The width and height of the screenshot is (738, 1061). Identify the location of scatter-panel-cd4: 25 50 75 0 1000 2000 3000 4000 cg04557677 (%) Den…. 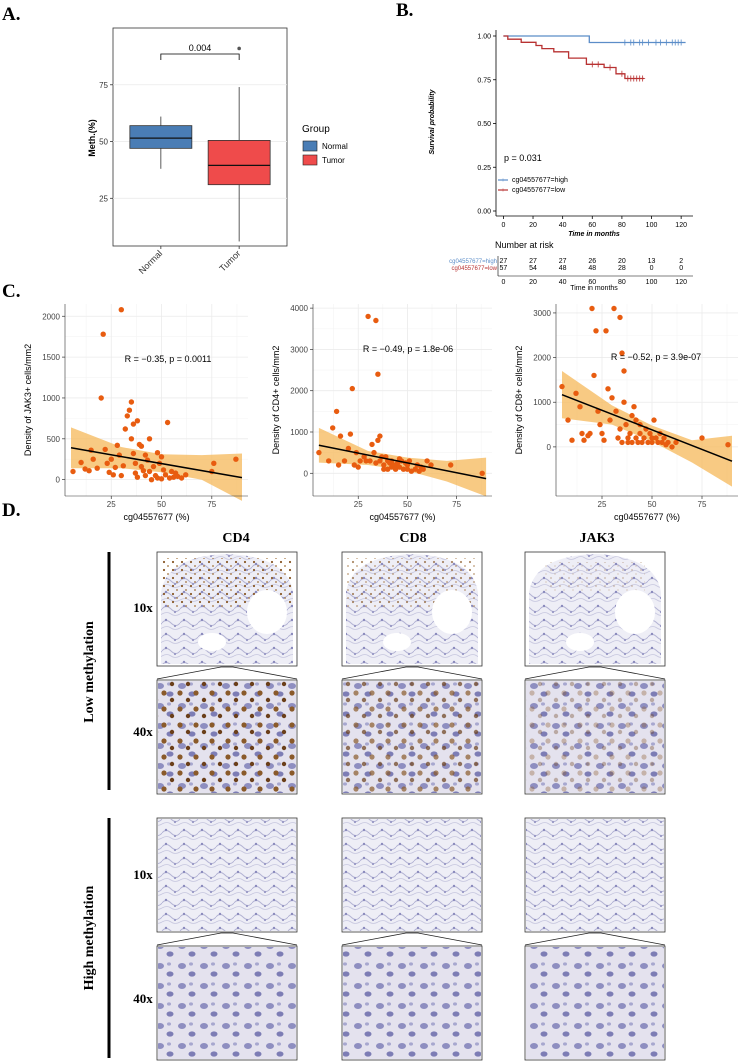
(381, 413).